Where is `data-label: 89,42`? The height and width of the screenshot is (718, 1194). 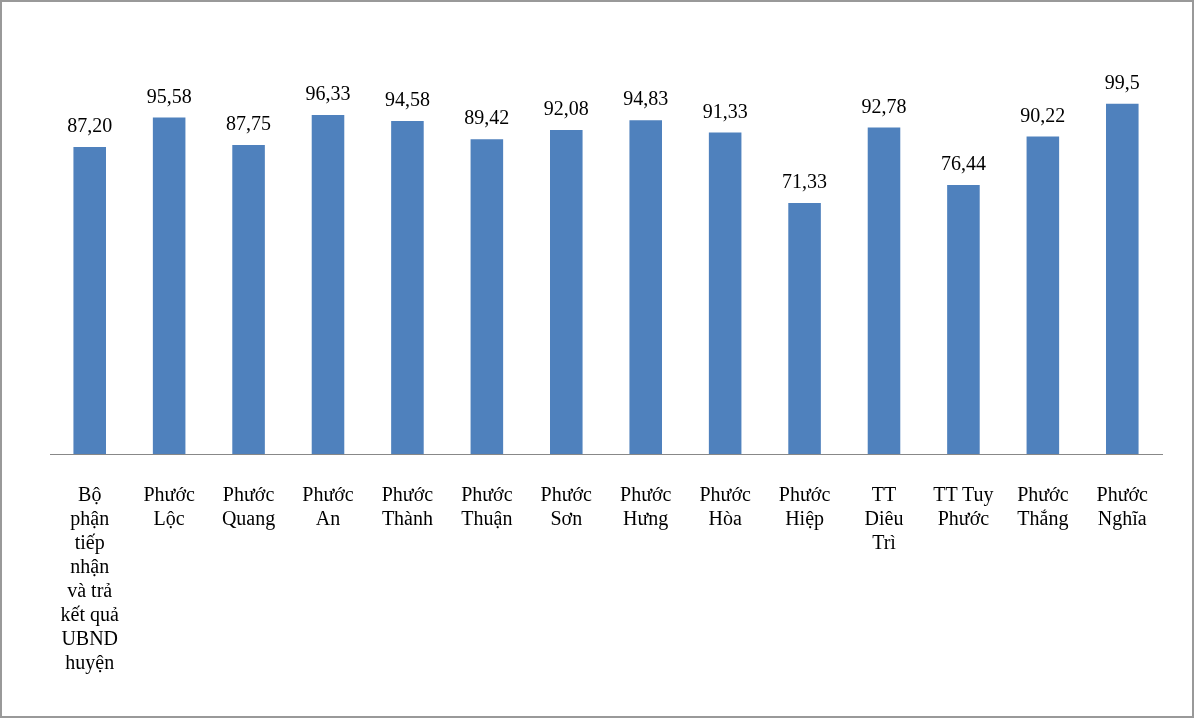 data-label: 89,42 is located at coordinates (487, 117).